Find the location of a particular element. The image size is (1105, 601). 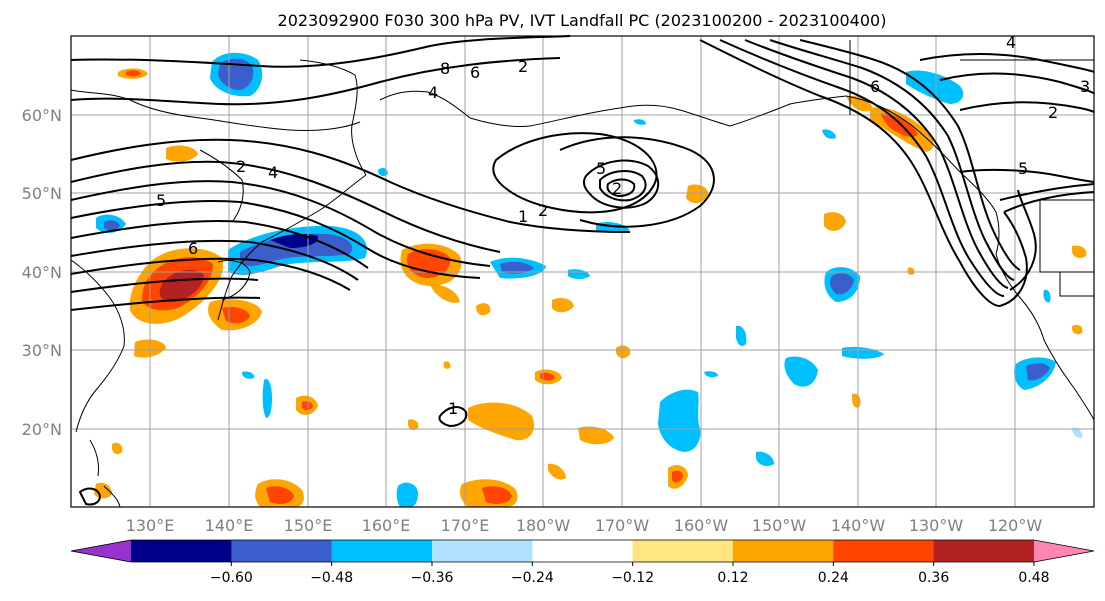

lon-label: 160°W is located at coordinates (701, 525).